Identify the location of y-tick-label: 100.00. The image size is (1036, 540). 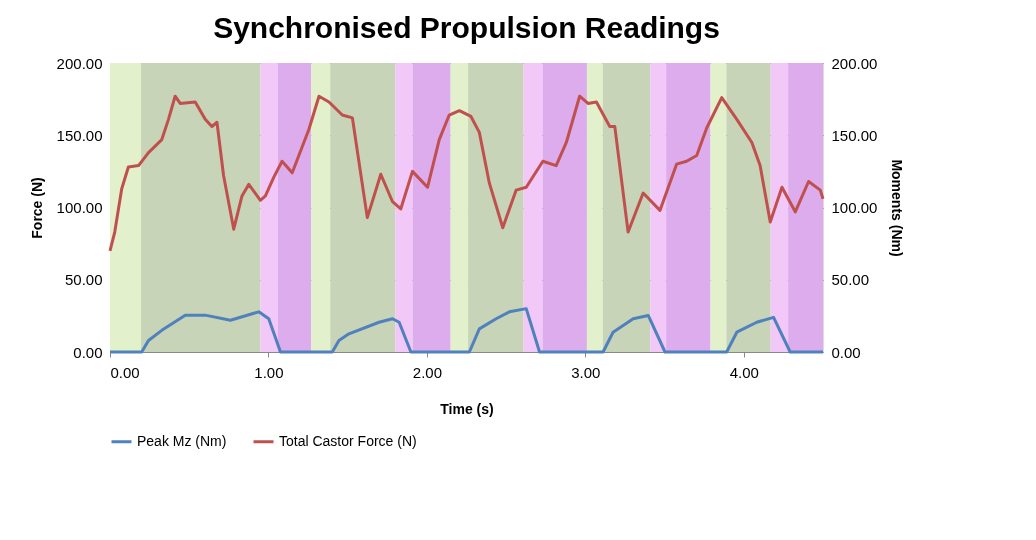
(79, 207).